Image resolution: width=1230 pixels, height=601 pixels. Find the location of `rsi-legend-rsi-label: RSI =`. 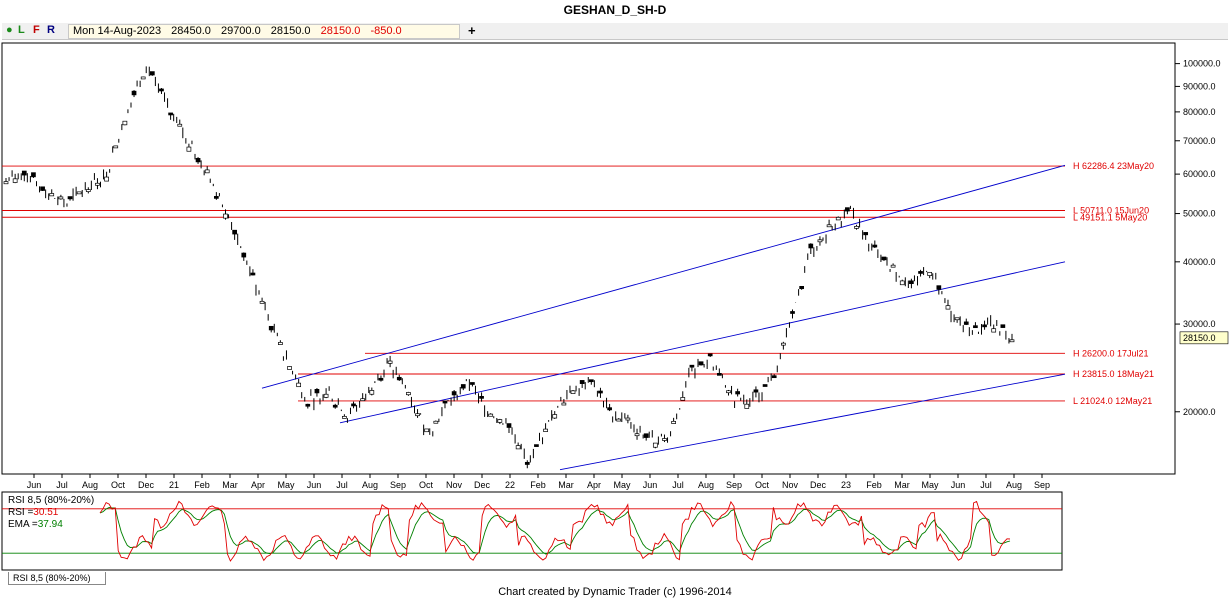

rsi-legend-rsi-label: RSI = is located at coordinates (21, 512).